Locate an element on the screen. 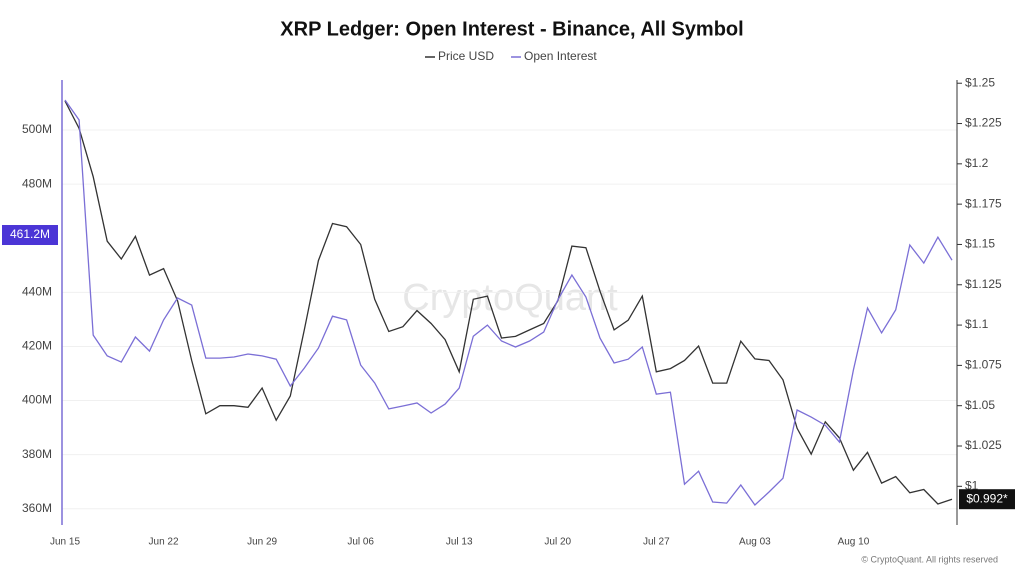 This screenshot has width=1024, height=570. y2-tick-label: $1 is located at coordinates (972, 485).